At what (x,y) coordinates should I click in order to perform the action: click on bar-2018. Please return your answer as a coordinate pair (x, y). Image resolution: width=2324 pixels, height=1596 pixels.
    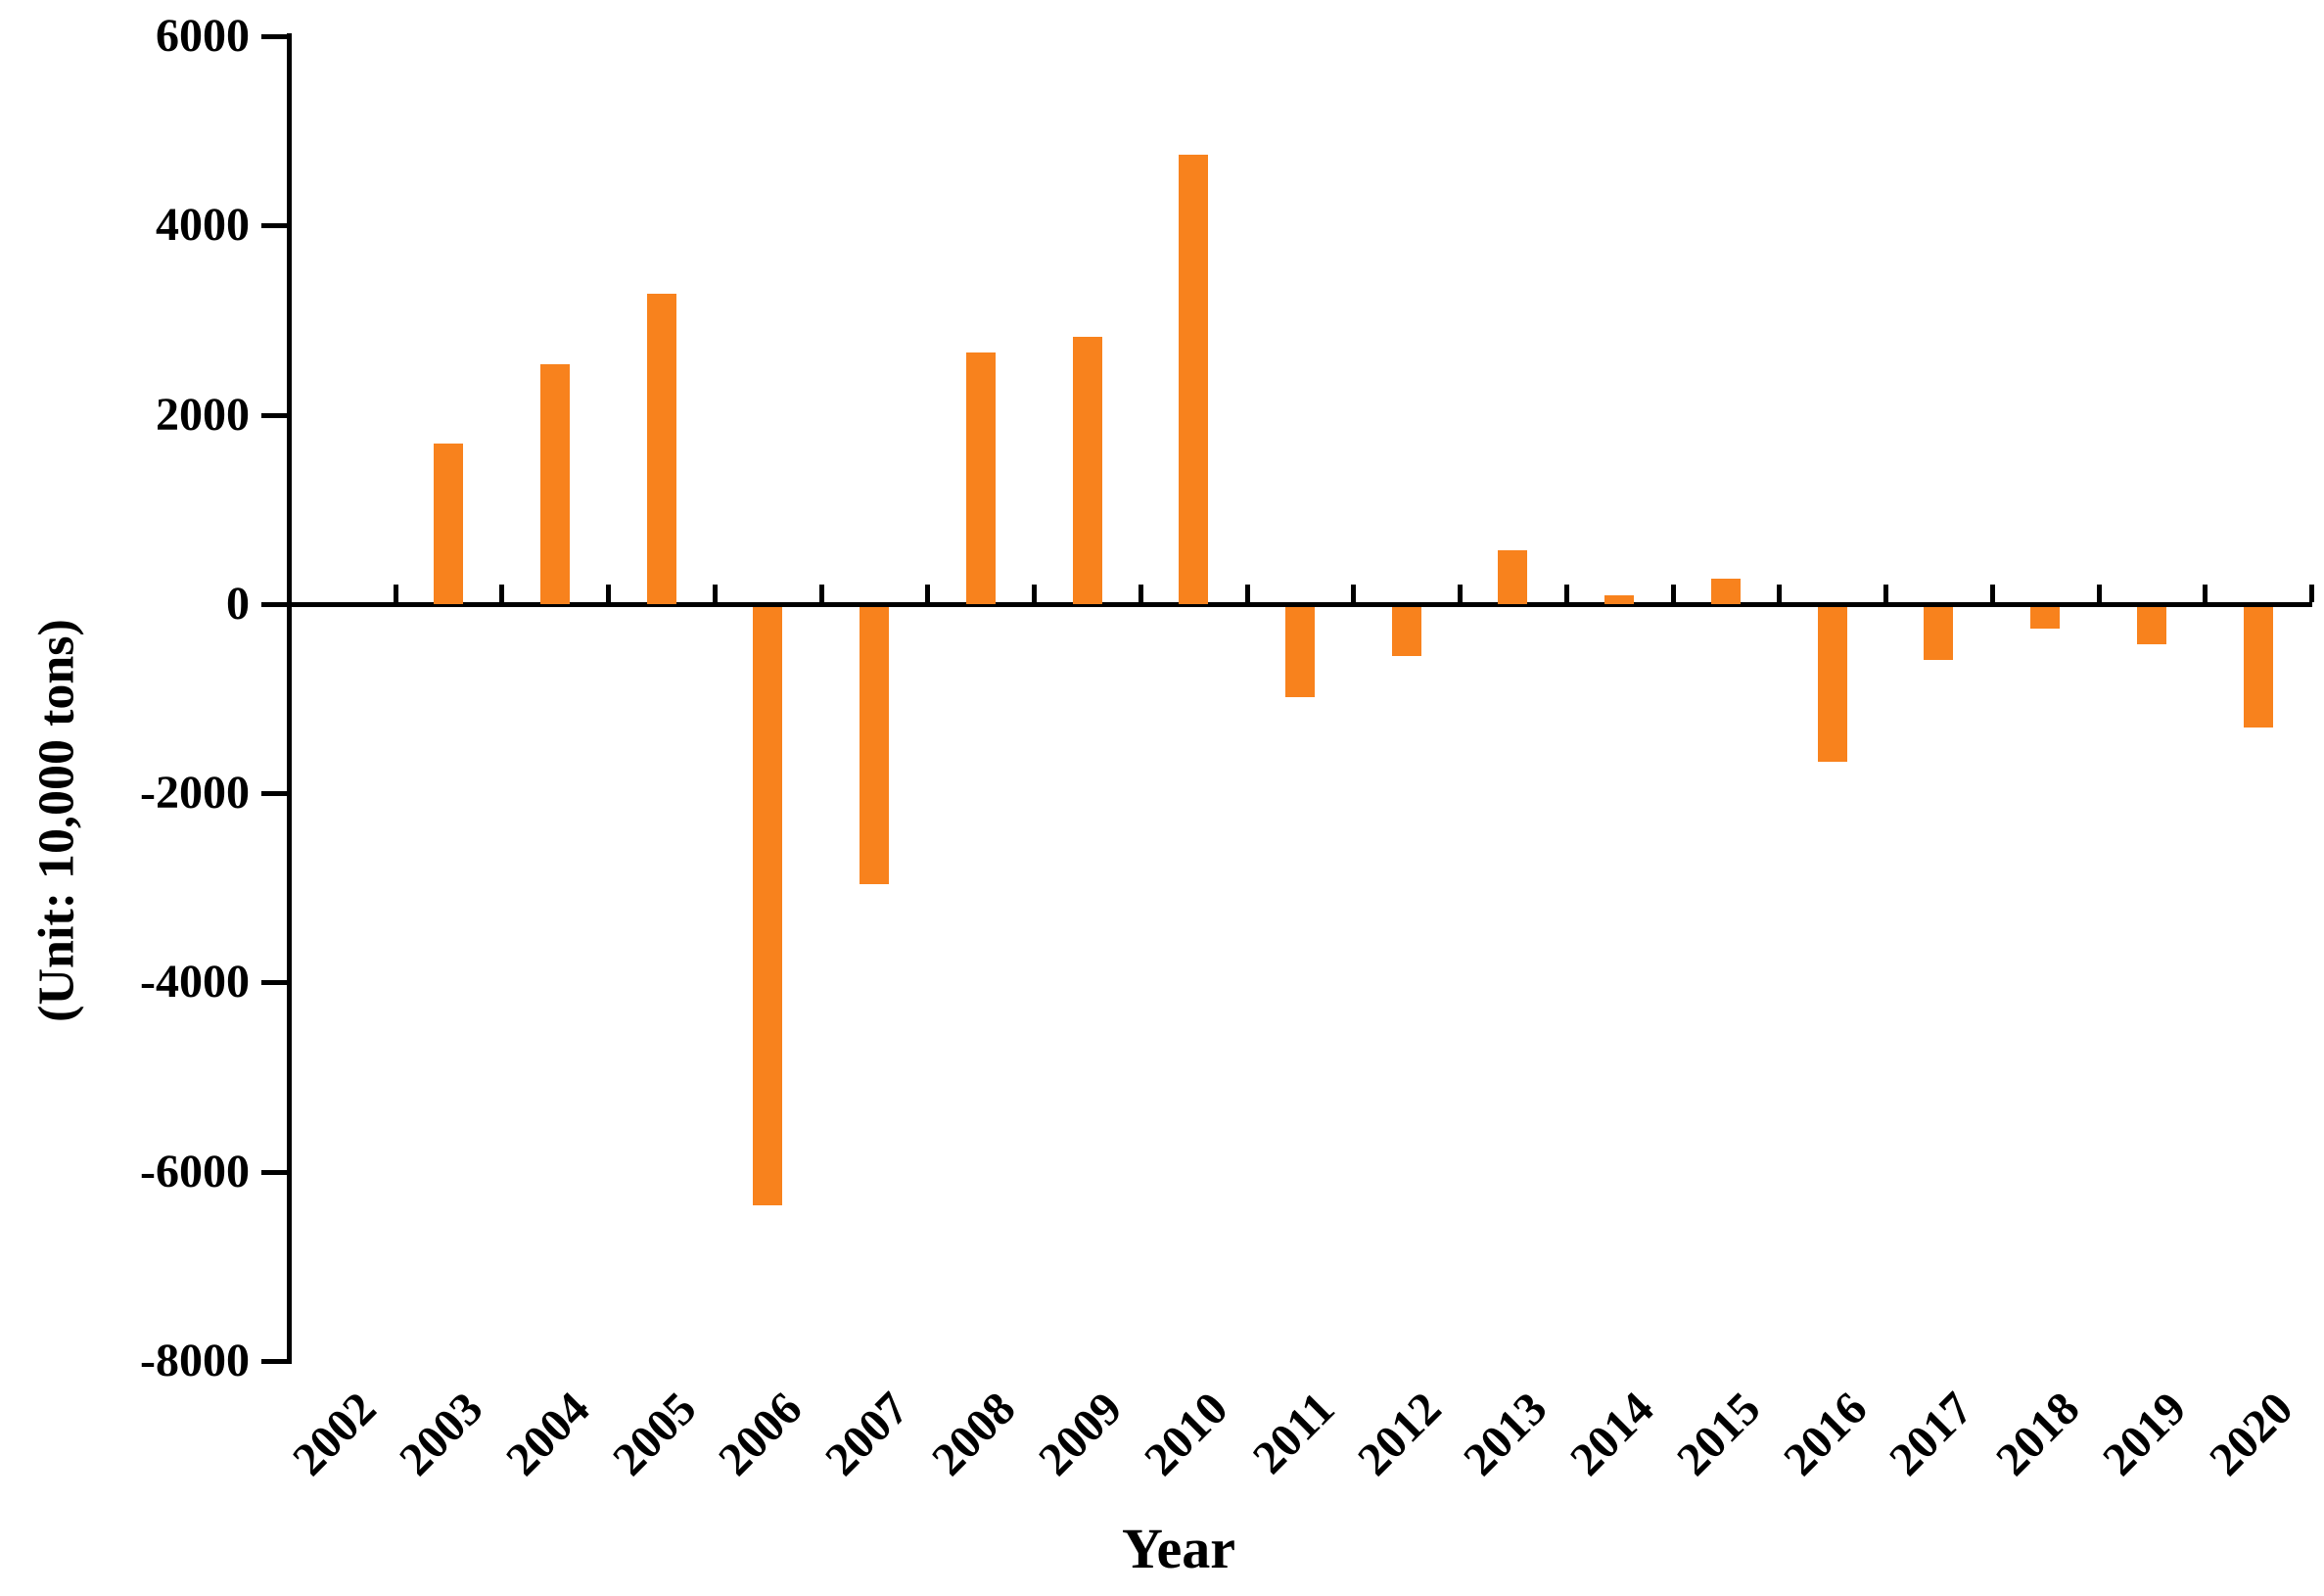
    Looking at the image, I should click on (2045, 618).